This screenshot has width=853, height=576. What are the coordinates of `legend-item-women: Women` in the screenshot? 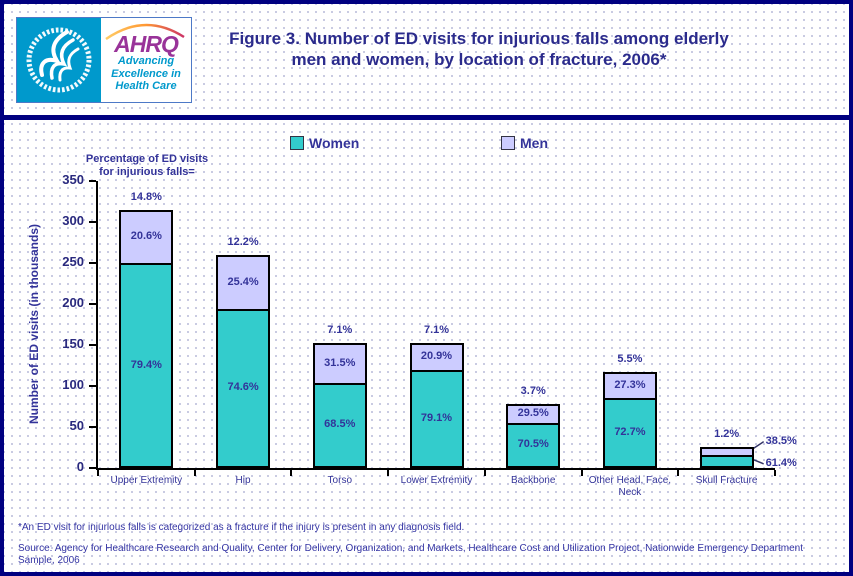 It's located at (324, 143).